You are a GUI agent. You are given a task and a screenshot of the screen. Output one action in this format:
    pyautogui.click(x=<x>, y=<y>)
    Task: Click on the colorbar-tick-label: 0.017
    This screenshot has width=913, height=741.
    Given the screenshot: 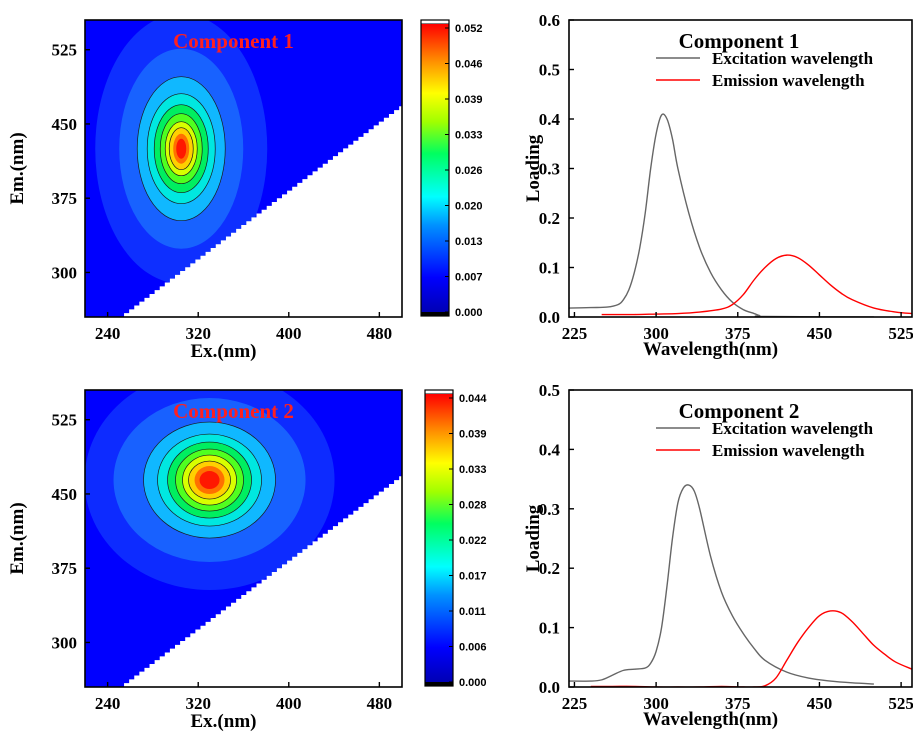 What is the action you would take?
    pyautogui.click(x=473, y=577)
    